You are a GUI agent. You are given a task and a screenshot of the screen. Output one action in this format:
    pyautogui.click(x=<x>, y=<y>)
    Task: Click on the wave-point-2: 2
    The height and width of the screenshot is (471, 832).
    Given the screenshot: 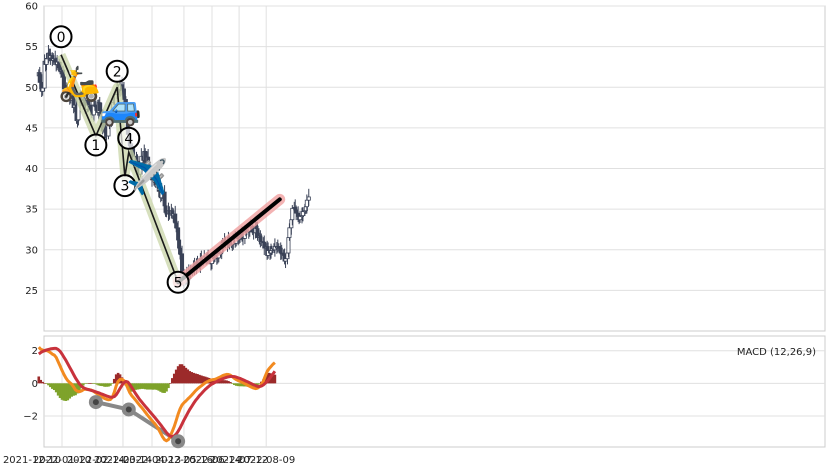 What is the action you would take?
    pyautogui.click(x=117, y=71)
    